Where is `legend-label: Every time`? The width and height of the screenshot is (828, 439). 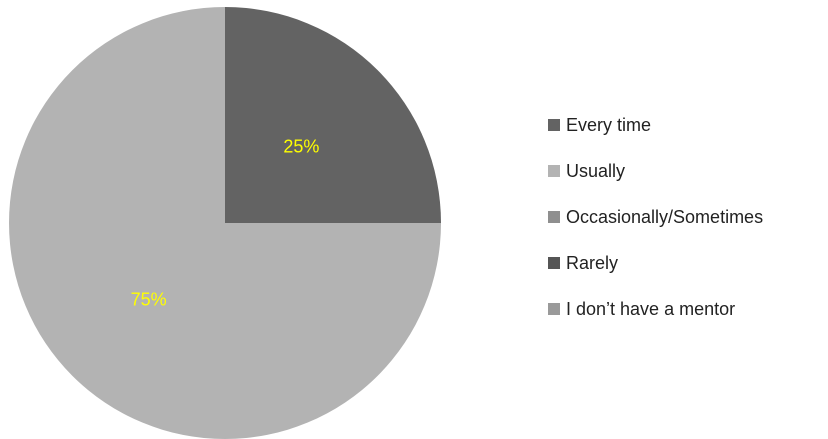
legend-label: Every time is located at coordinates (609, 124).